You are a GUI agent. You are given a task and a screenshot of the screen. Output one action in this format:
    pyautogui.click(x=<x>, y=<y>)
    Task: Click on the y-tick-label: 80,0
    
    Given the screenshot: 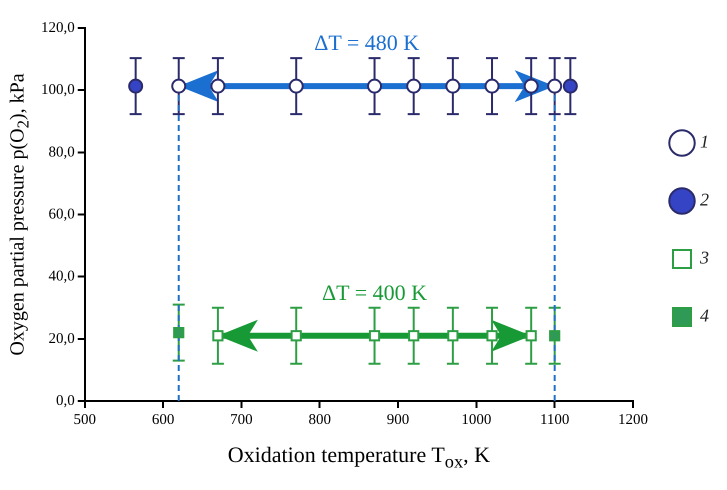 What is the action you would take?
    pyautogui.click(x=61, y=152)
    